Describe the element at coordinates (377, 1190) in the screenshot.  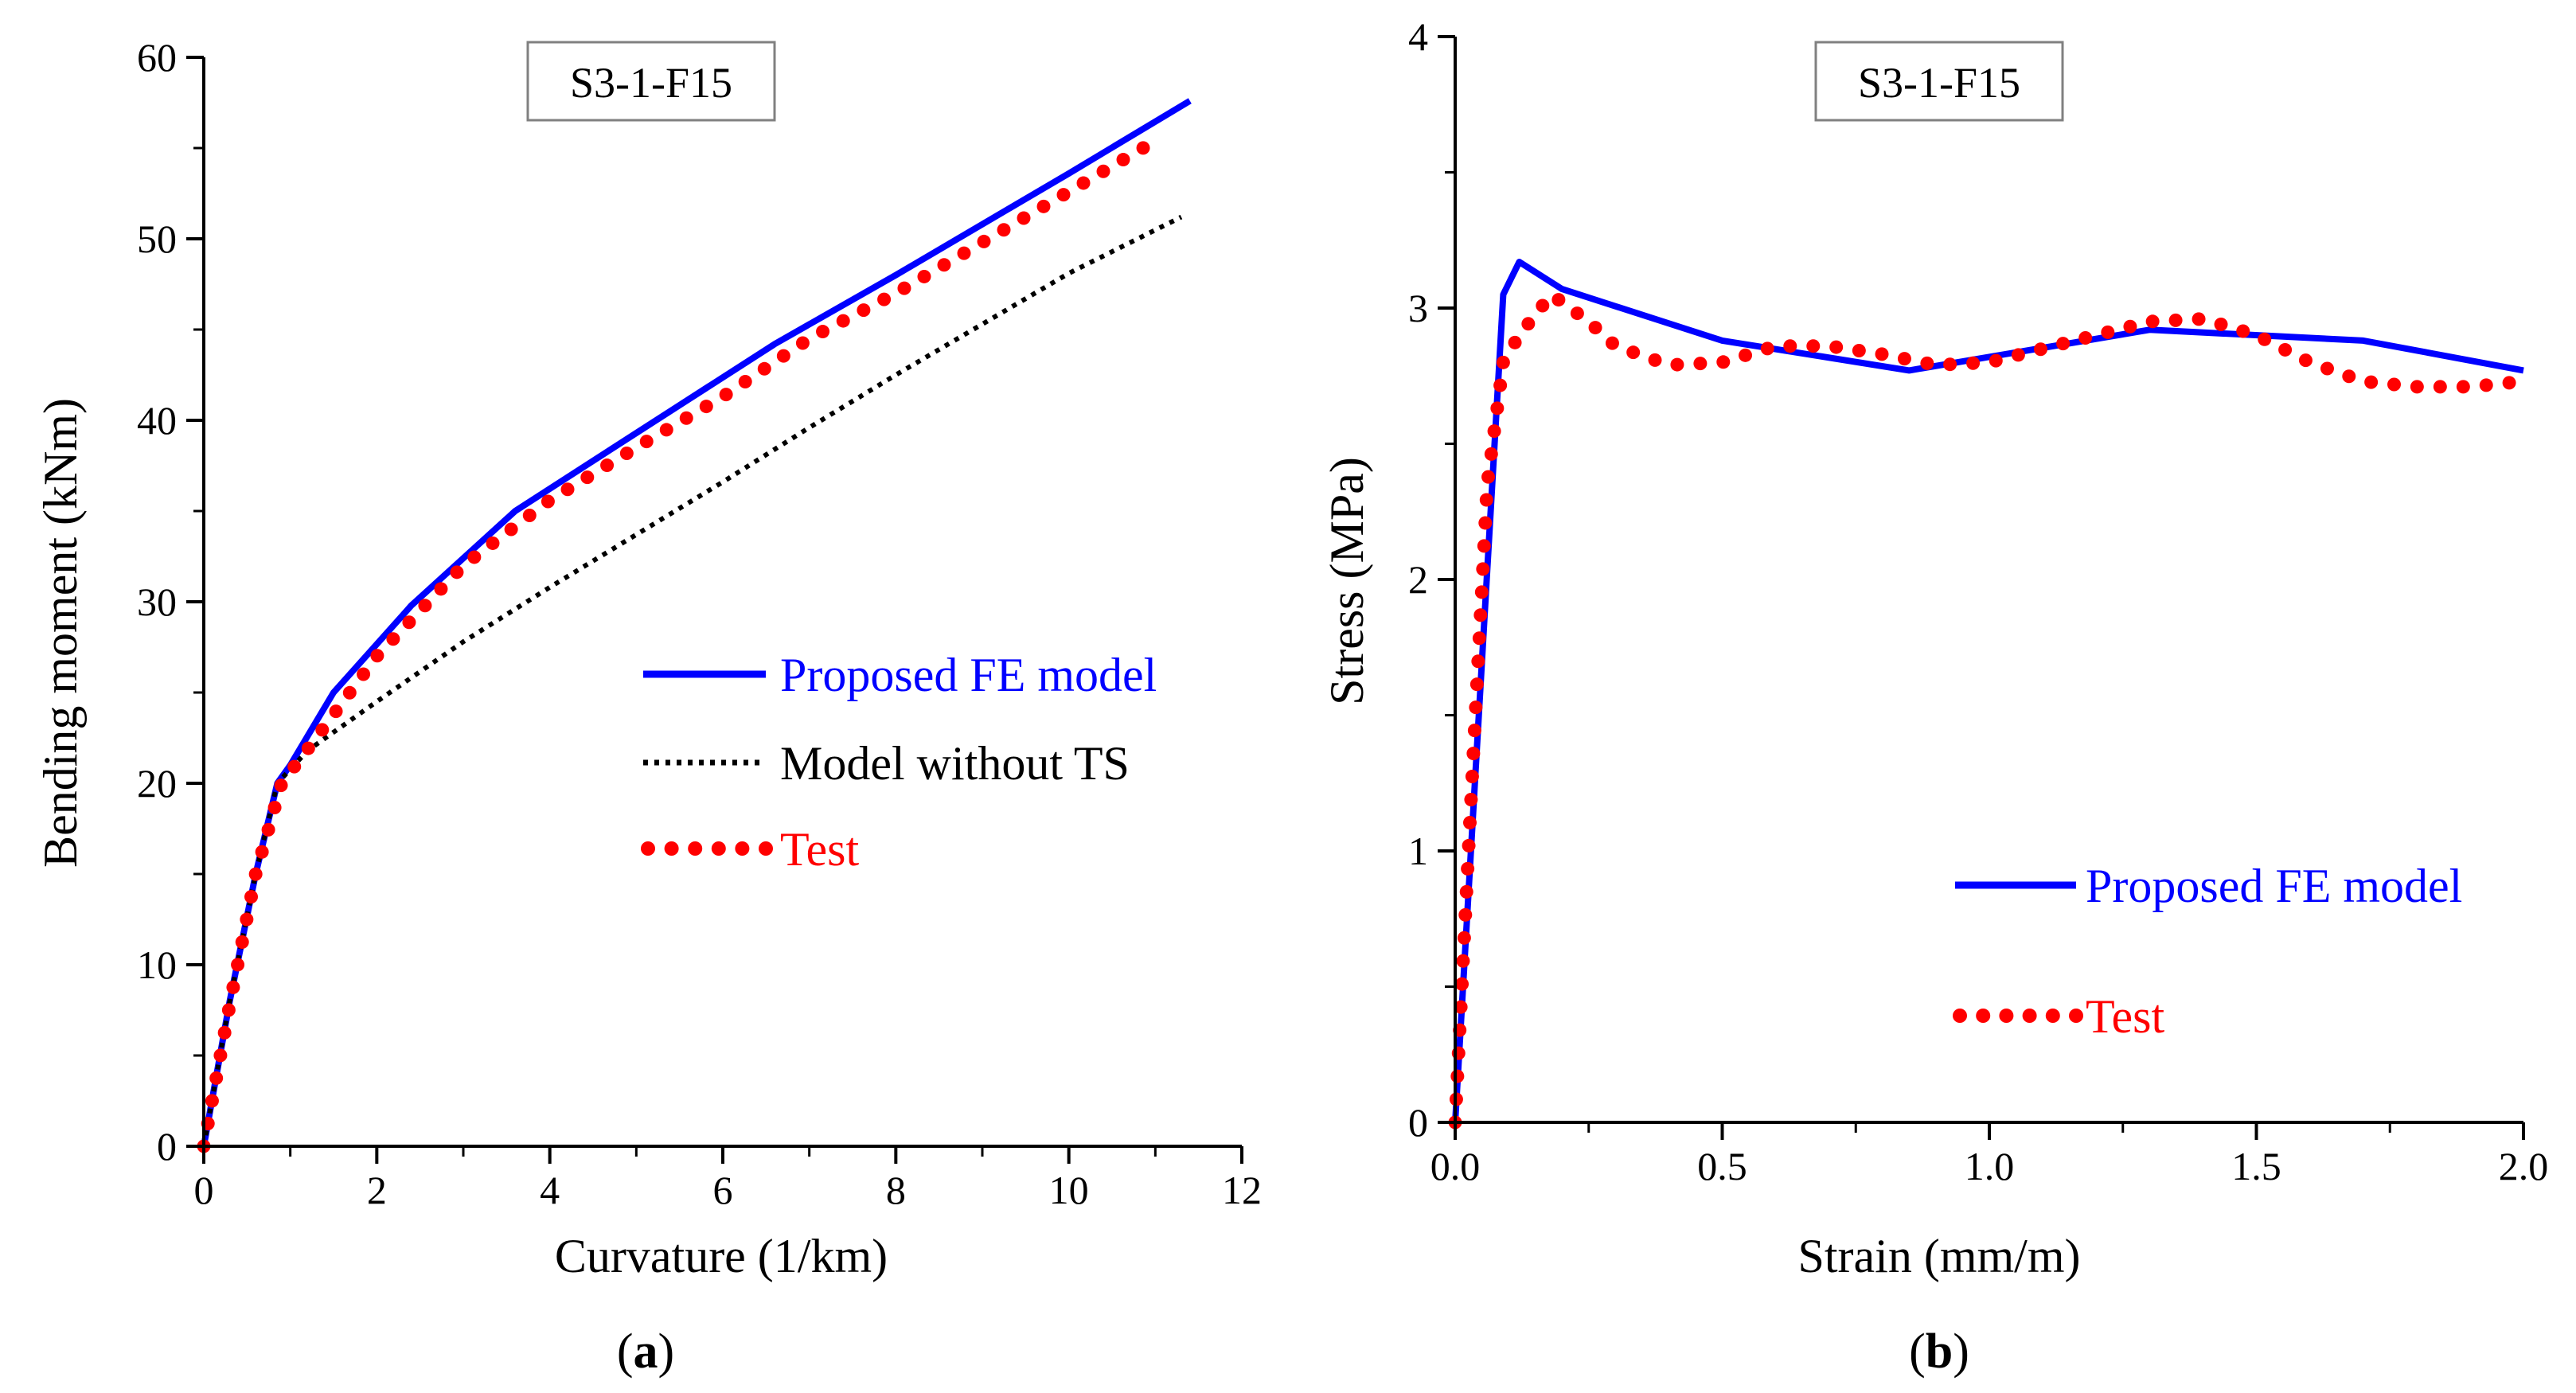
I see `panel-a-x-tick-label: 2` at that location.